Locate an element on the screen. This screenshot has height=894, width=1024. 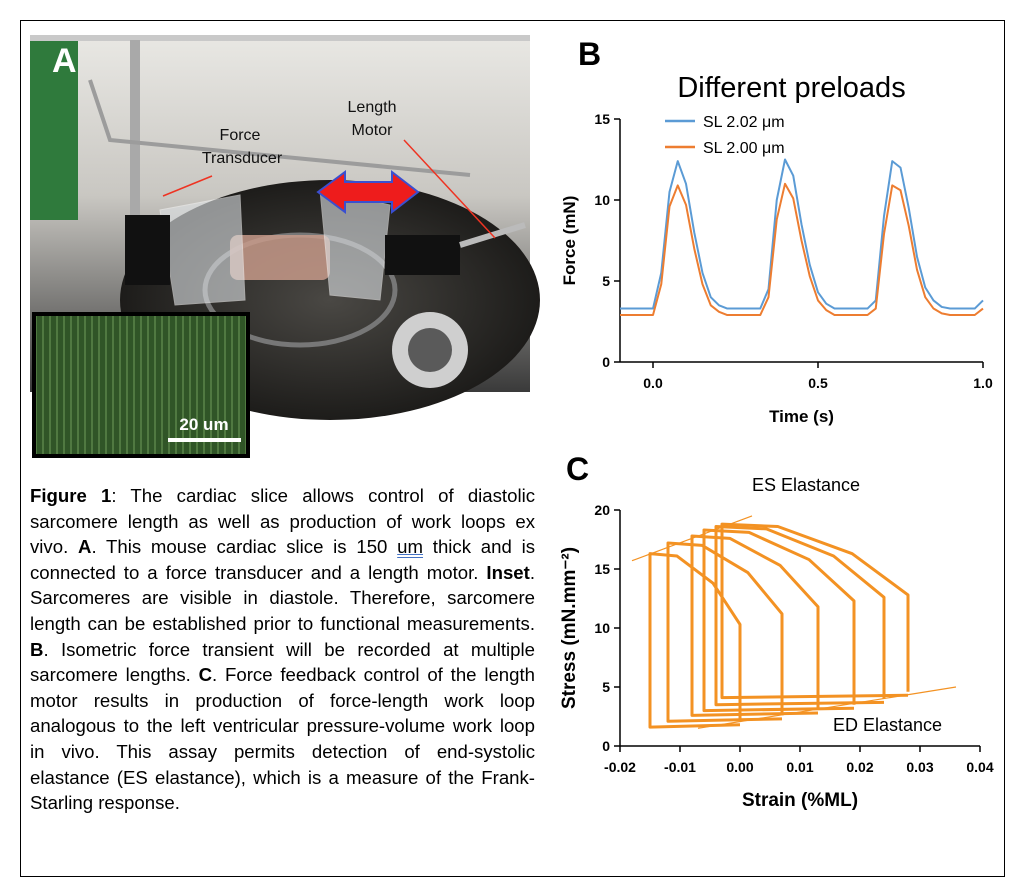
panel-label: C is located at coordinates (577, 469).